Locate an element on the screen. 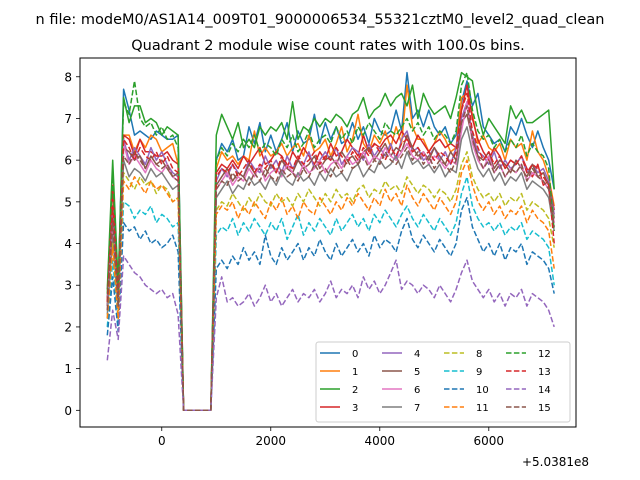 The width and height of the screenshot is (640, 480). legend-entry-8: 8 is located at coordinates (463, 354).